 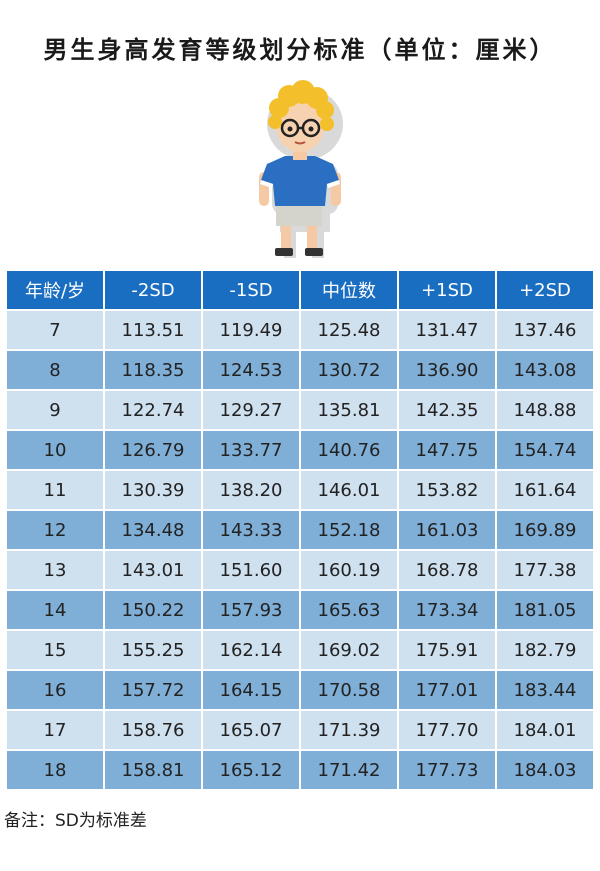 I want to click on column-header-minus-1sd: -1SD, so click(x=251, y=290).